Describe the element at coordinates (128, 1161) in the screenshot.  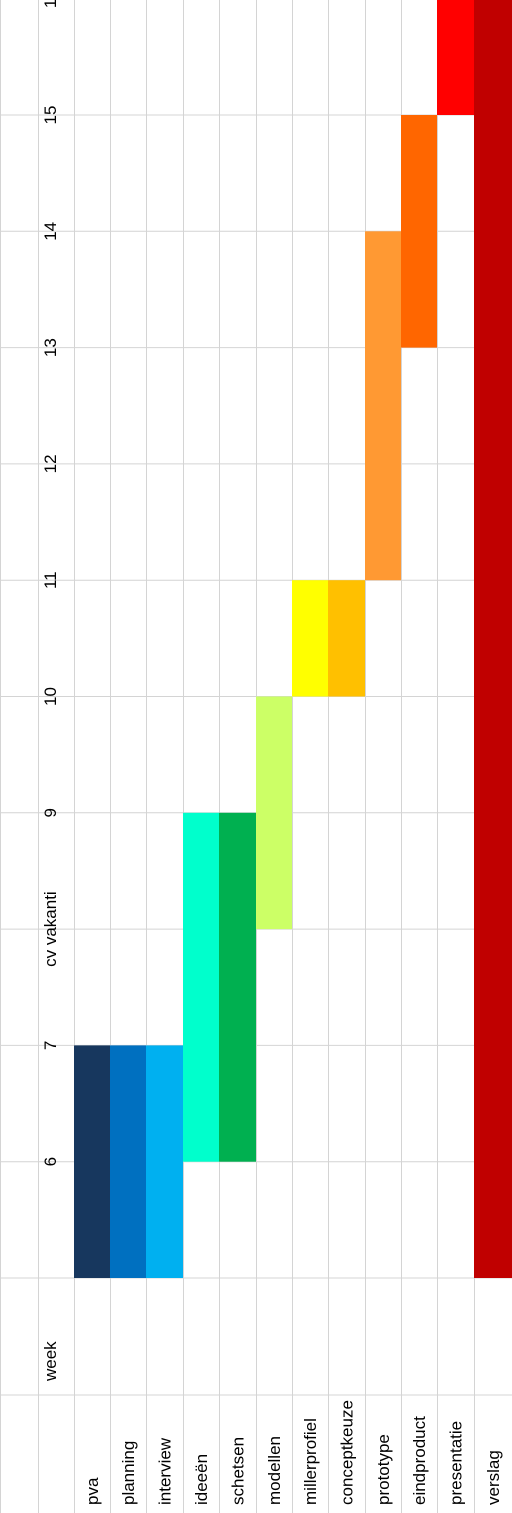
I see `bar-planning` at that location.